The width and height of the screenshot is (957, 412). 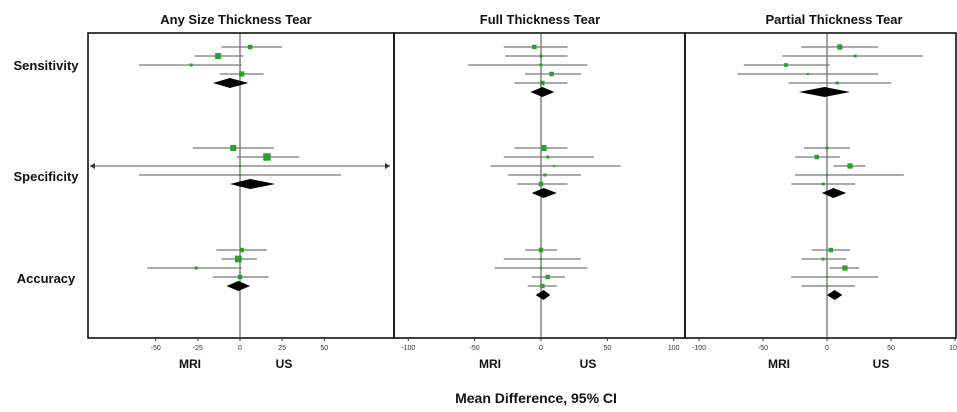 What do you see at coordinates (92, 166) in the screenshot?
I see `ci-arrow-left` at bounding box center [92, 166].